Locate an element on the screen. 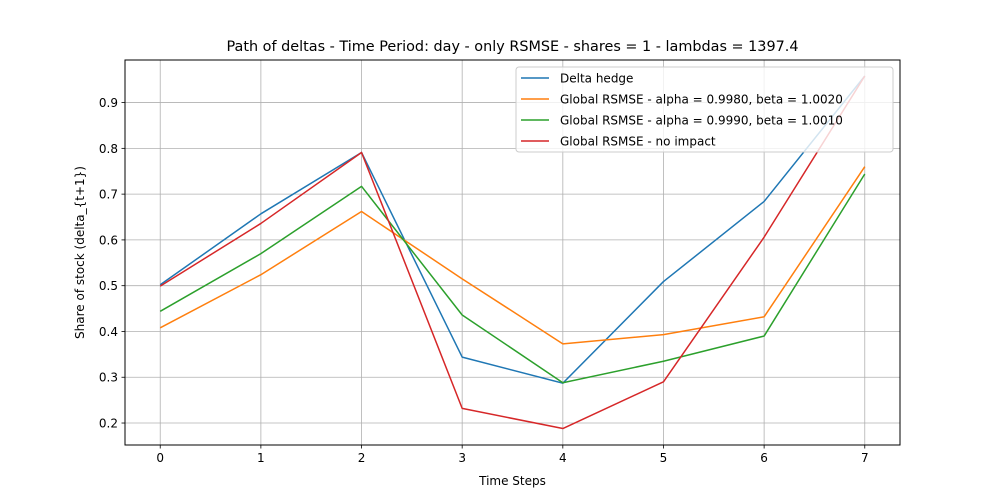 This screenshot has width=1000, height=500. x-axis: 0 1 2 3 4 5 6 7 is located at coordinates (512, 455).